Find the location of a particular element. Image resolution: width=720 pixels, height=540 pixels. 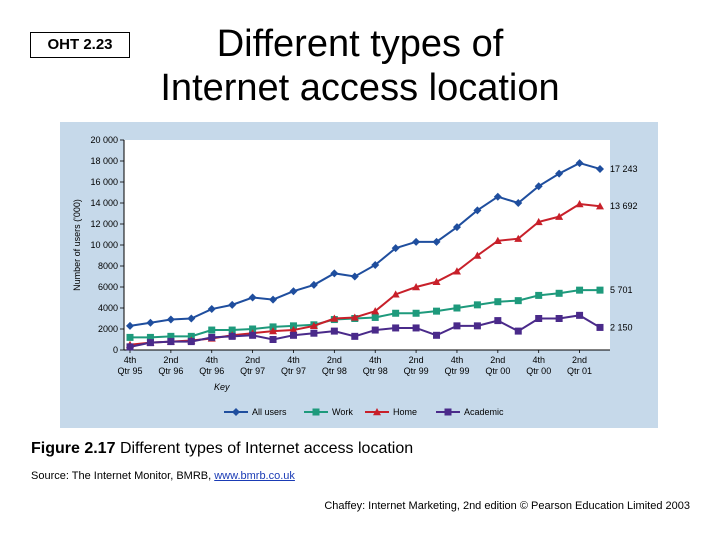

y-tick-label: 2000 is located at coordinates (108, 329).